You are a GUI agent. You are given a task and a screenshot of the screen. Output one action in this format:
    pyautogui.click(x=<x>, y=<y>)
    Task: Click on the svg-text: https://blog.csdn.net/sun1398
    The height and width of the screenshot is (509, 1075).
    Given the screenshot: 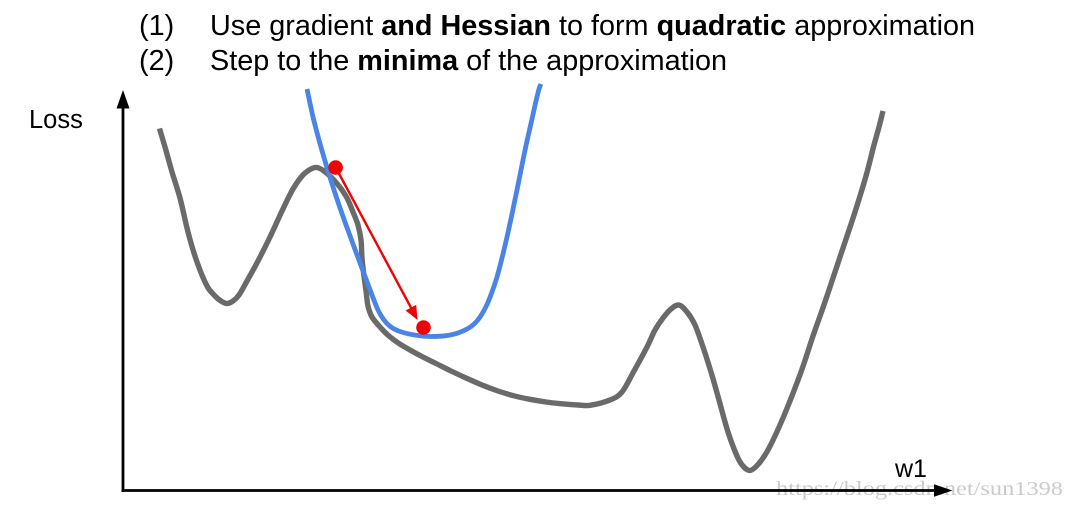 What is the action you would take?
    pyautogui.click(x=919, y=489)
    